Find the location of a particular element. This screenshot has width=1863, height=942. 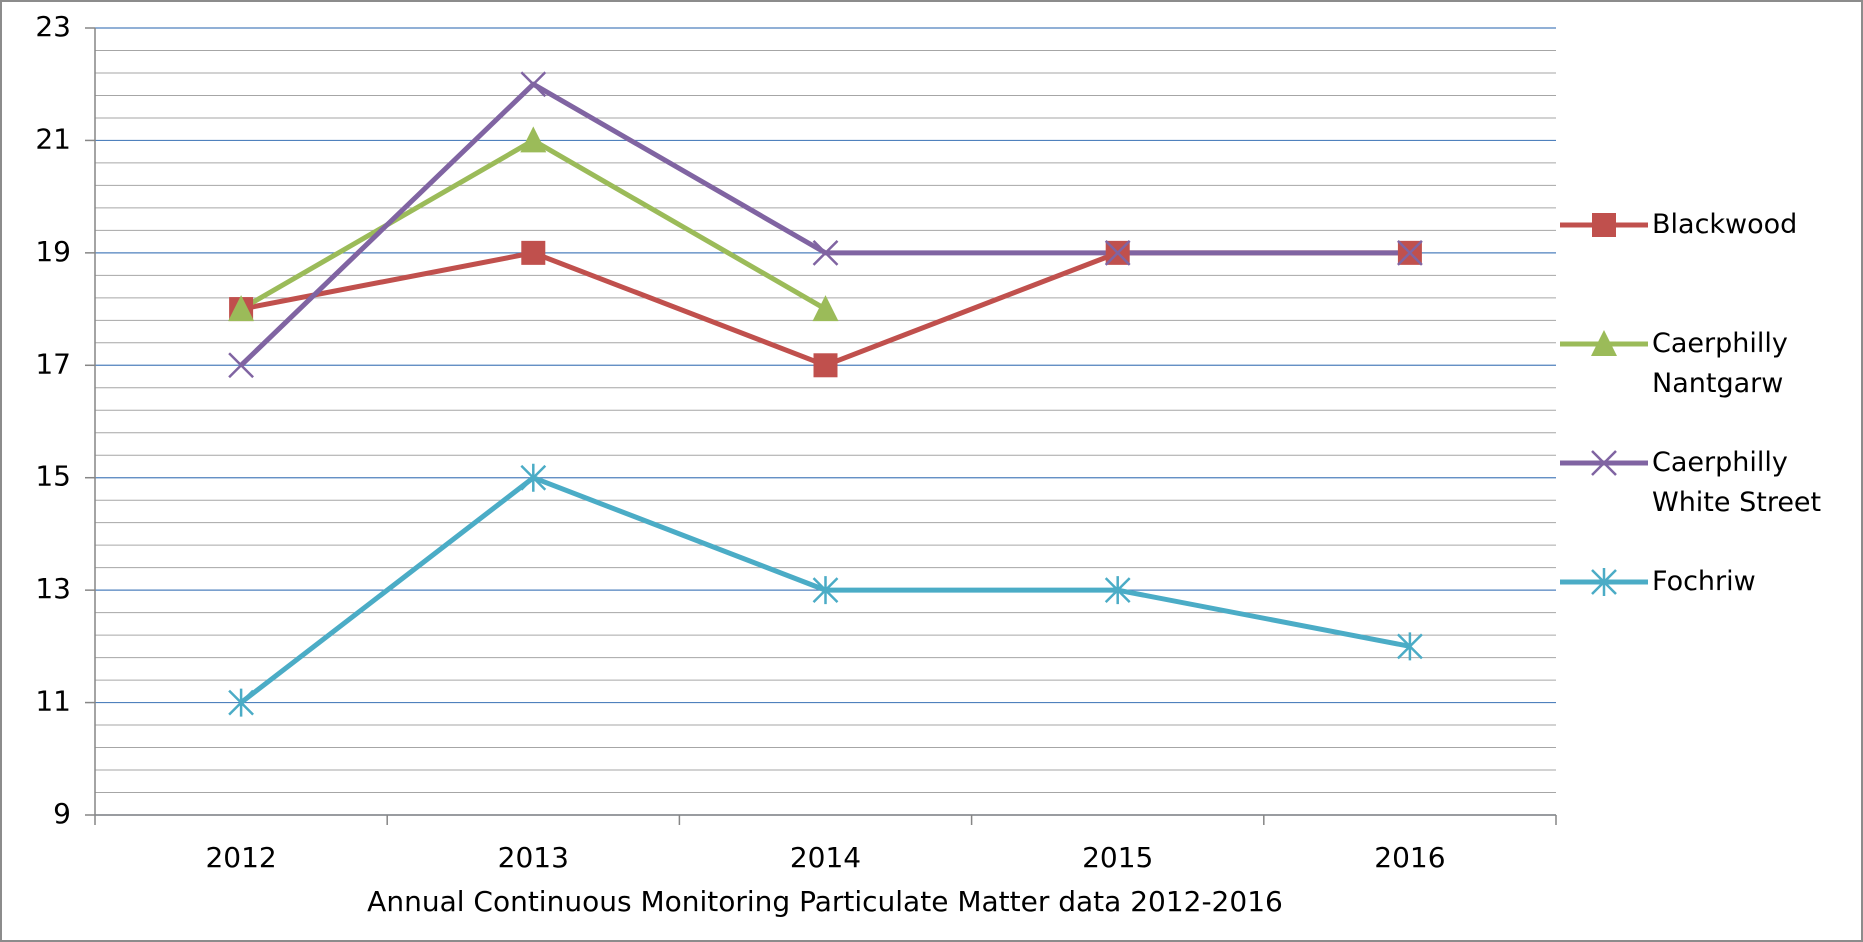

y-tick-label: 15 is located at coordinates (53, 476).